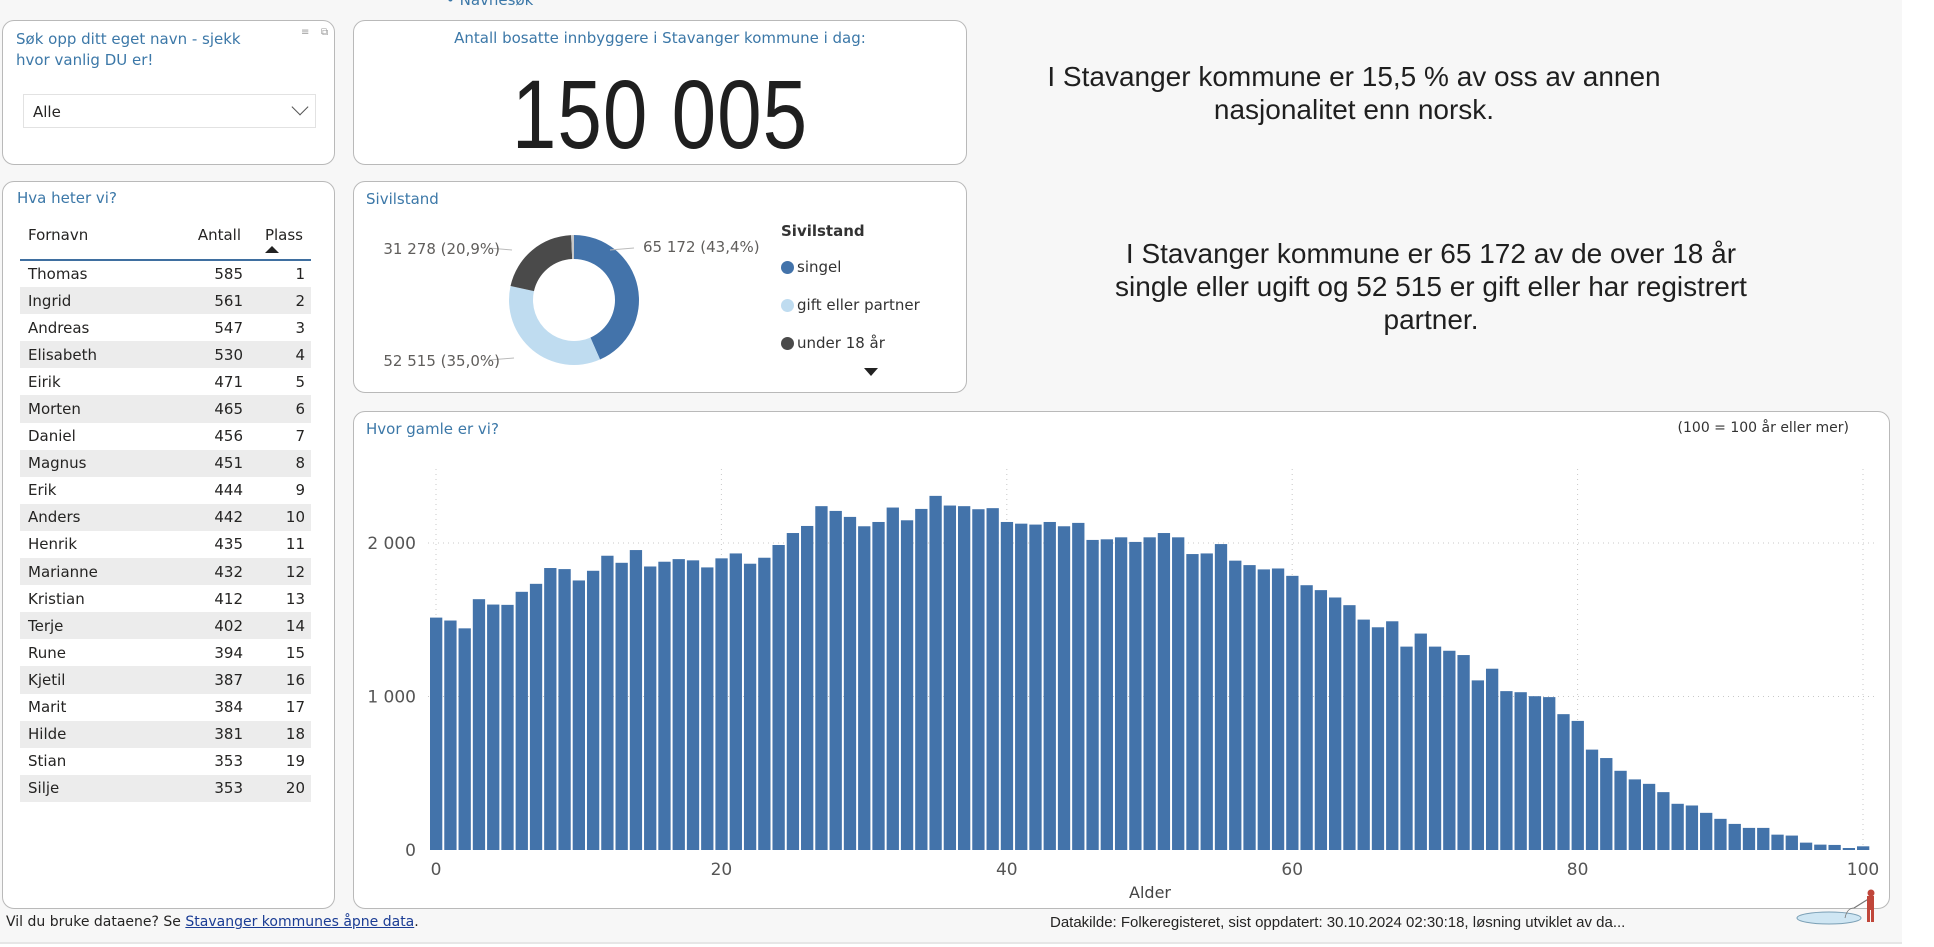 The image size is (1934, 947). Describe the element at coordinates (165, 517) in the screenshot. I see `table-row: Anders 442 10` at that location.